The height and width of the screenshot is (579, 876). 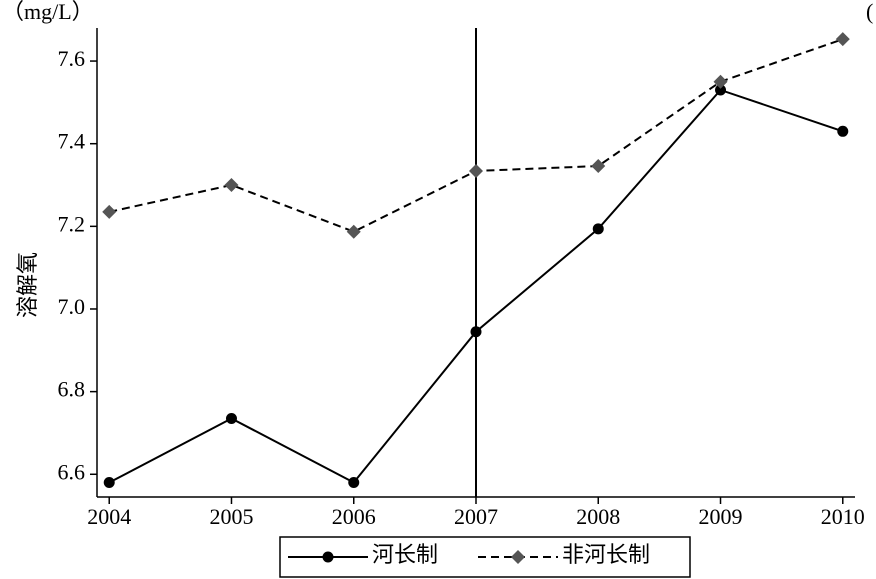 What do you see at coordinates (869, 12) in the screenshot?
I see `corner-text: (` at bounding box center [869, 12].